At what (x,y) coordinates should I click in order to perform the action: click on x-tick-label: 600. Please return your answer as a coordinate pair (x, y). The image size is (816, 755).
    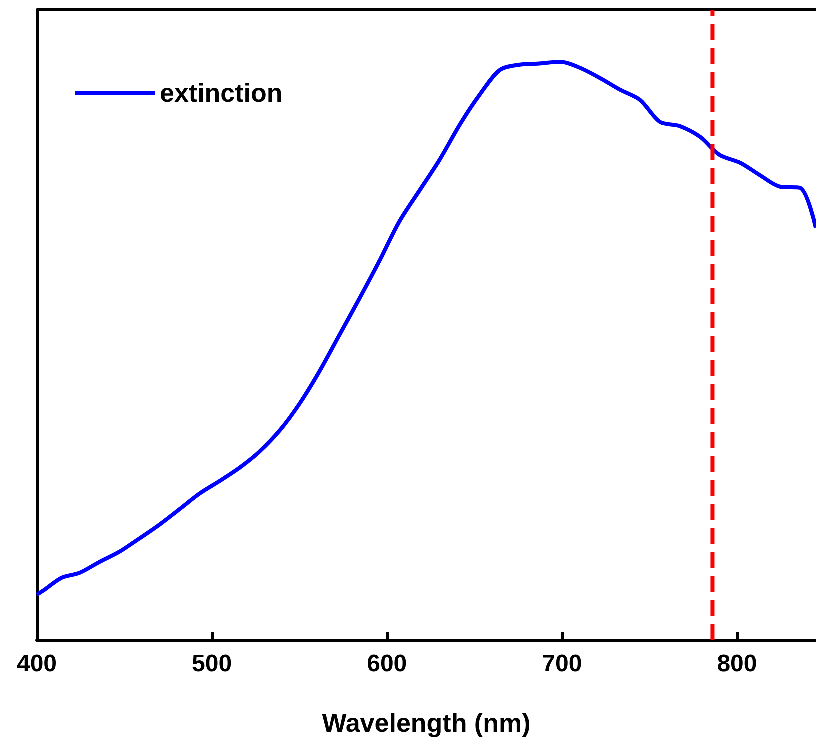
    Looking at the image, I should click on (387, 664).